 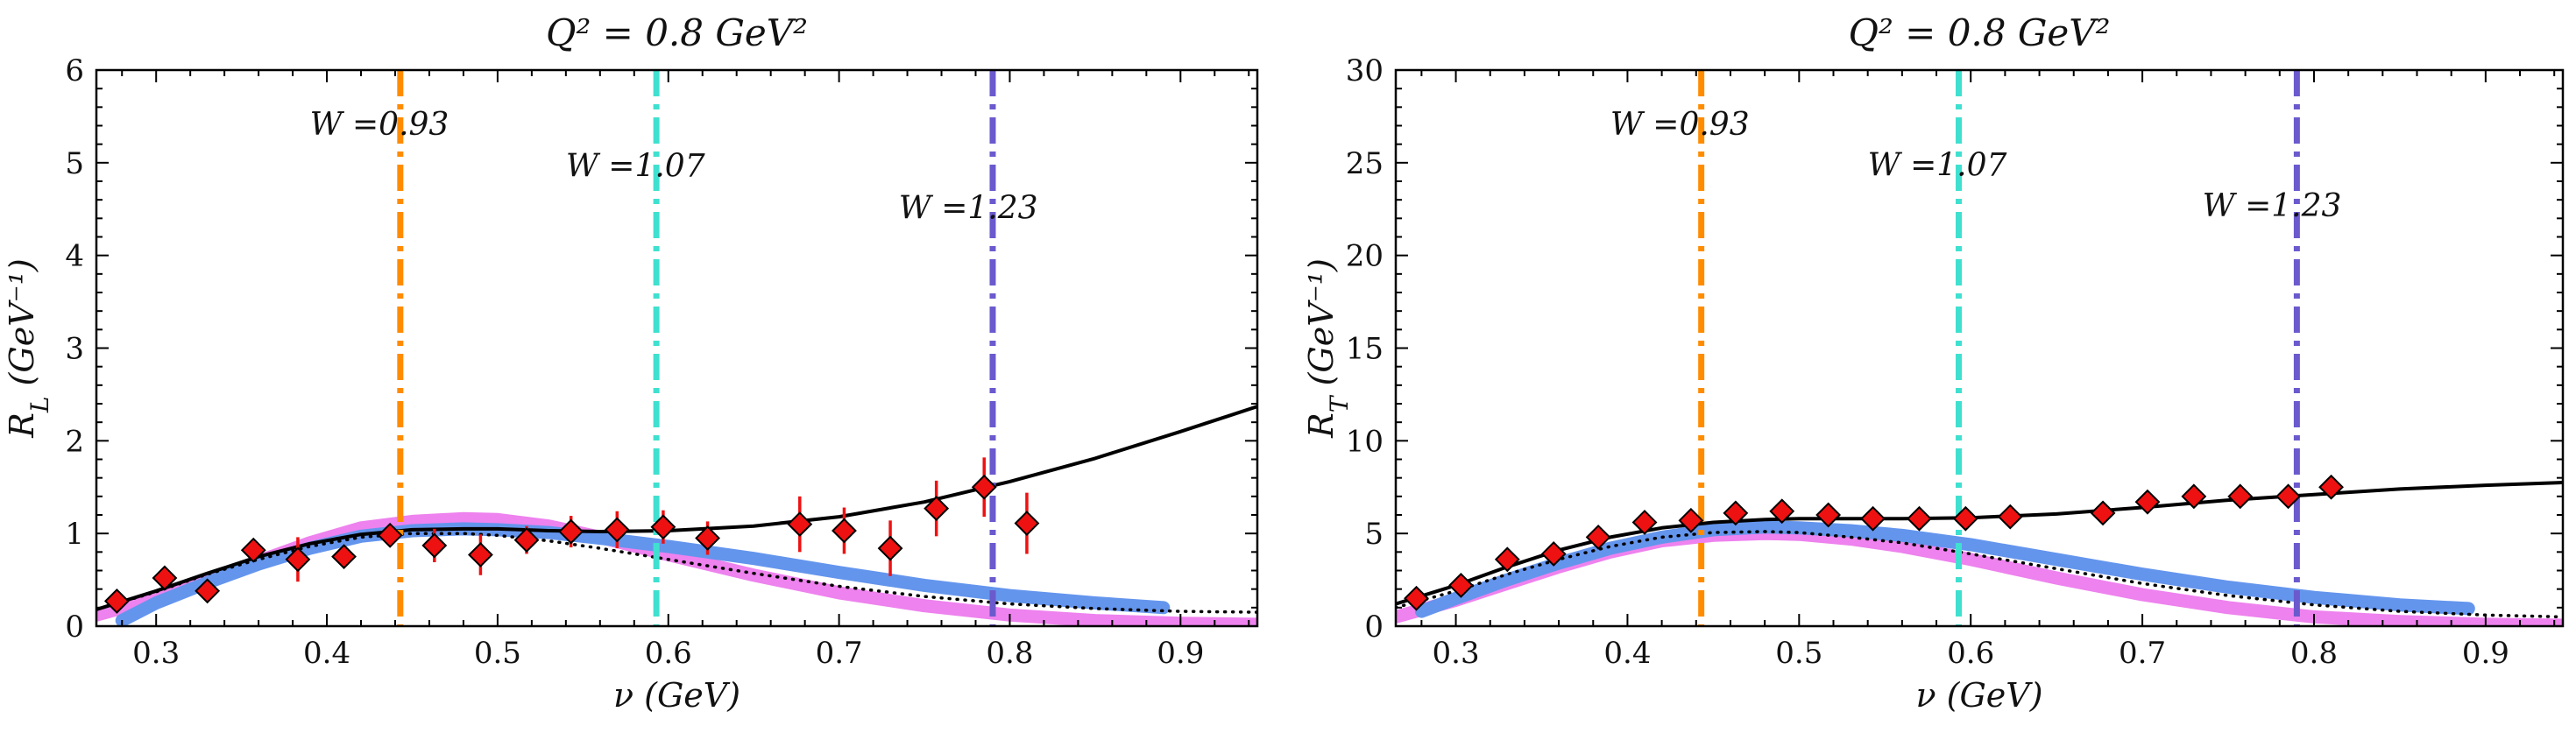 I want to click on rl-xtick-label: 0.3, so click(x=156, y=653).